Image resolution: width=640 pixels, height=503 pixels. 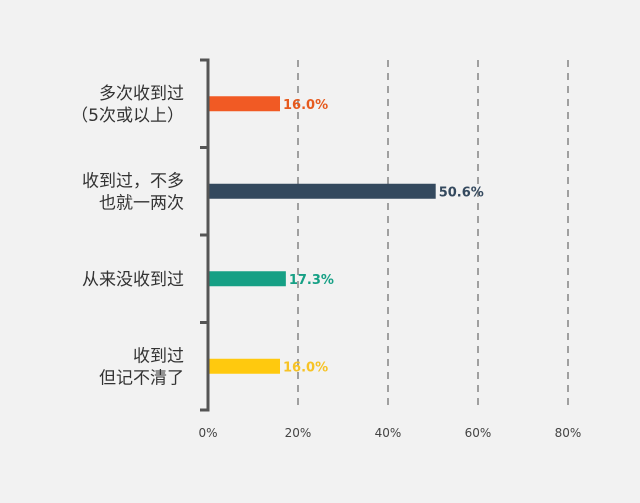 What do you see at coordinates (133, 181) in the screenshot?
I see `category-label: 收到过，不多` at bounding box center [133, 181].